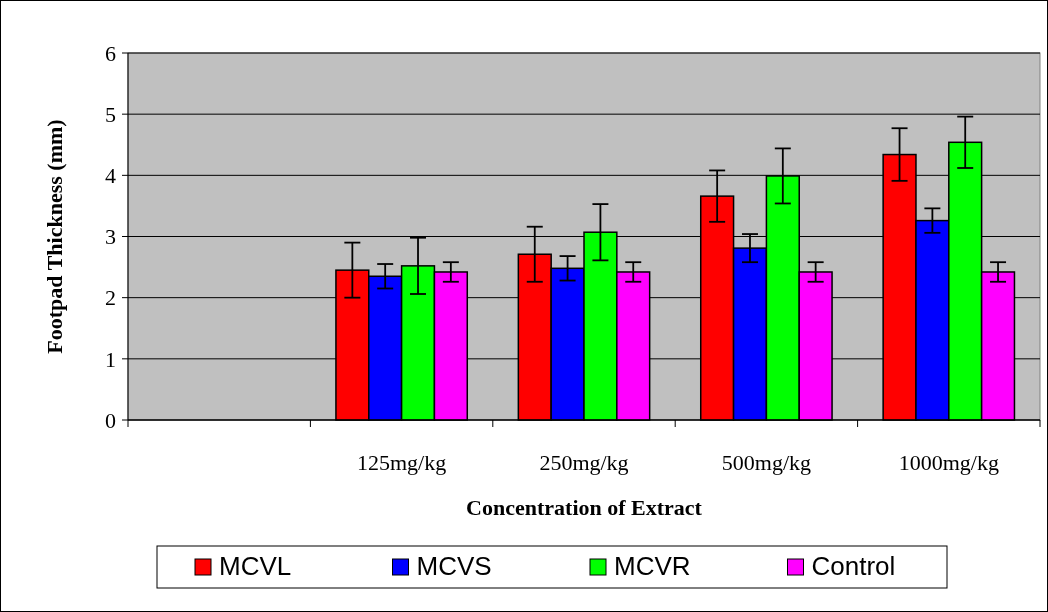 Image resolution: width=1048 pixels, height=612 pixels. What do you see at coordinates (110, 114) in the screenshot?
I see `y-tick-label: 5` at bounding box center [110, 114].